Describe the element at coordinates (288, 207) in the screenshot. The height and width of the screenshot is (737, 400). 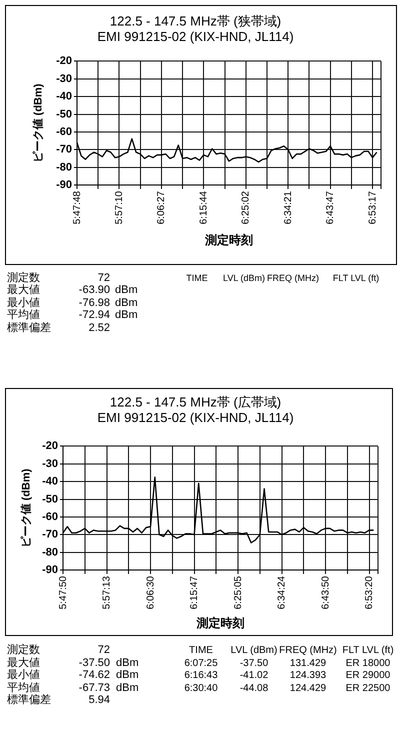
I see `x-tick-label: 6:34:21` at that location.